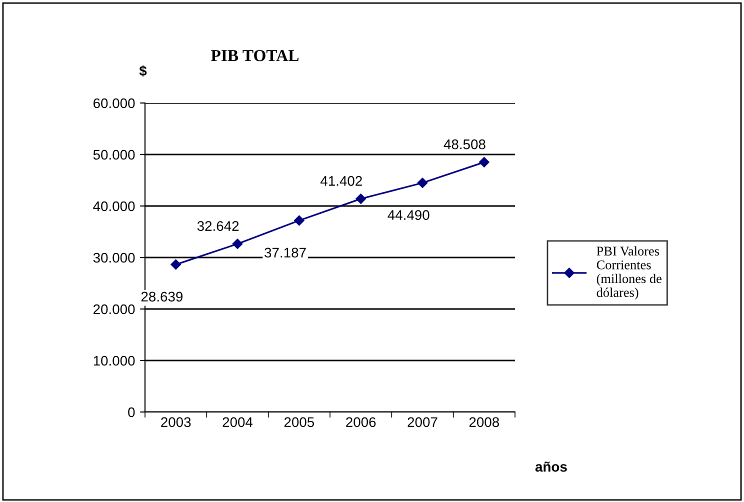 This screenshot has width=744, height=502. I want to click on y-tick-label: 0, so click(131, 412).